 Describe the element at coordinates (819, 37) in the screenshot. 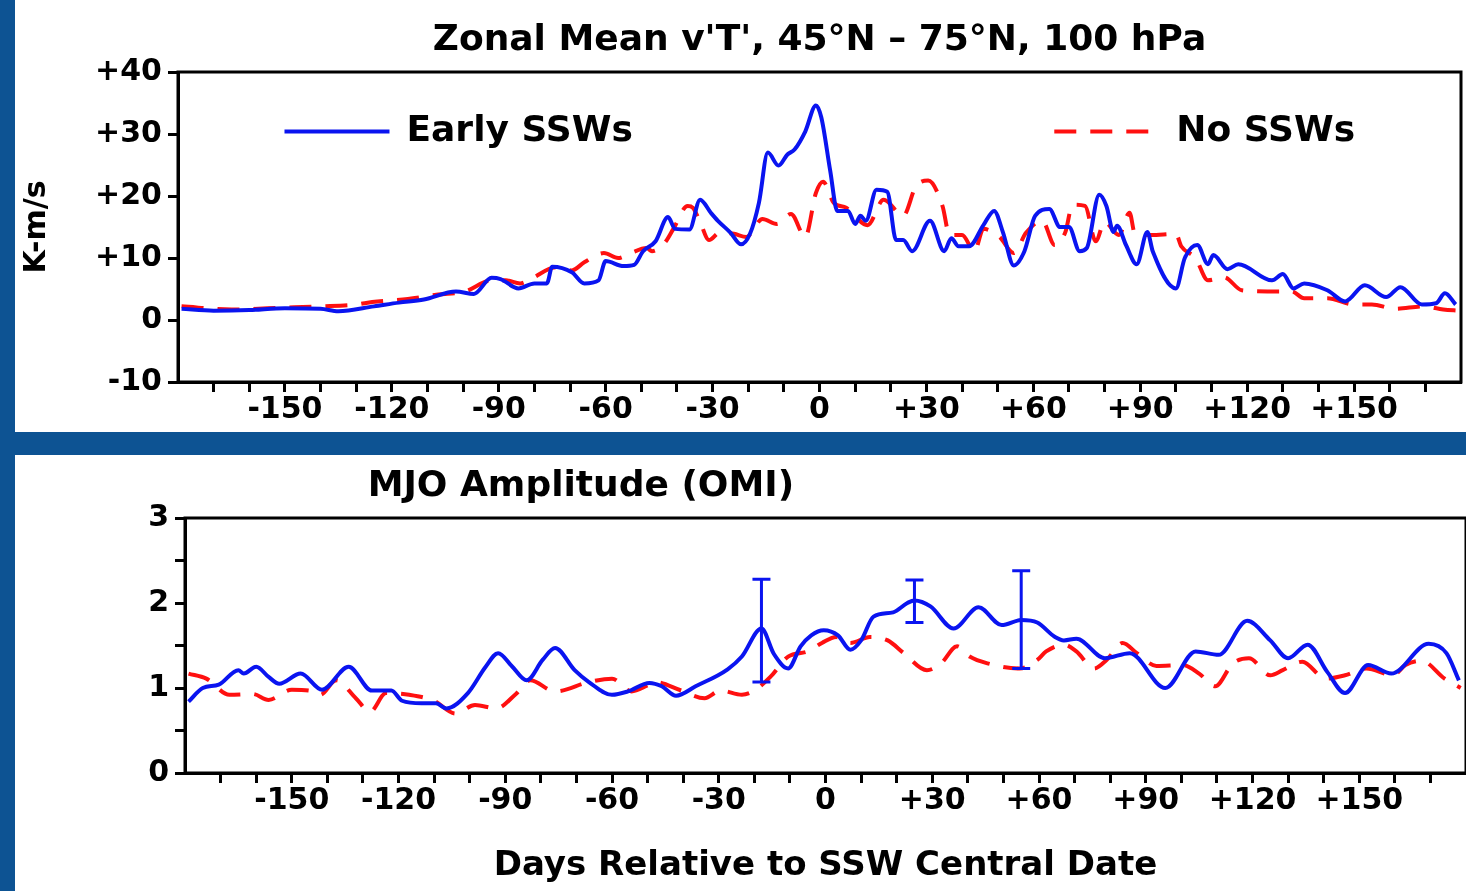

I see `chart-title: Zonal Mean v'T', 45°N – 75°N, 100 hPa` at that location.